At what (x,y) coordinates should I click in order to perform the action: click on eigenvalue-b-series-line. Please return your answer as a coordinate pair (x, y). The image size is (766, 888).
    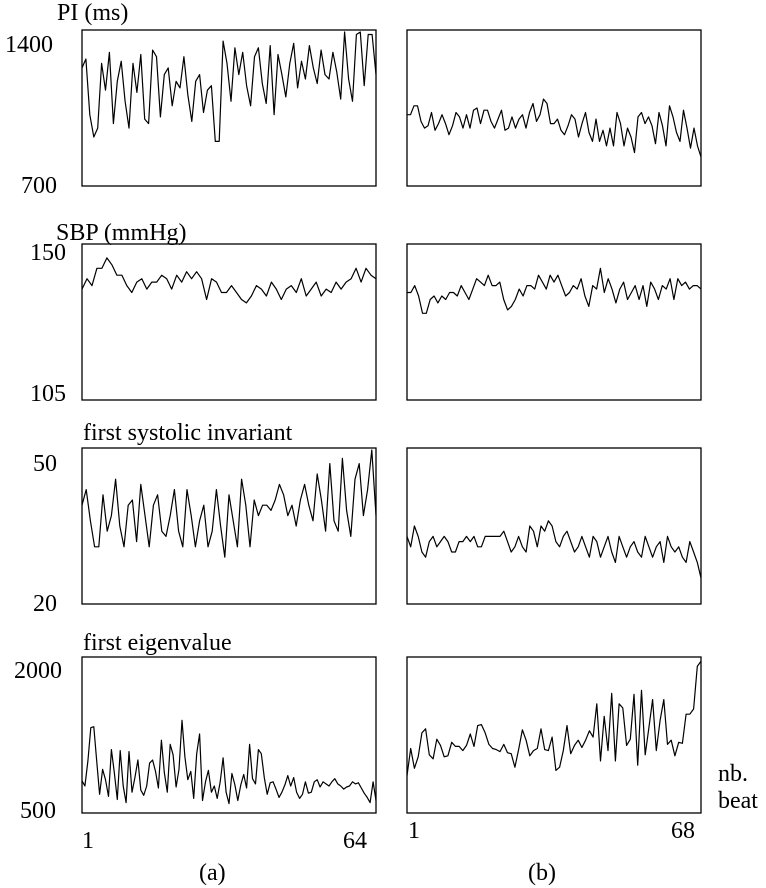
    Looking at the image, I should click on (554, 718).